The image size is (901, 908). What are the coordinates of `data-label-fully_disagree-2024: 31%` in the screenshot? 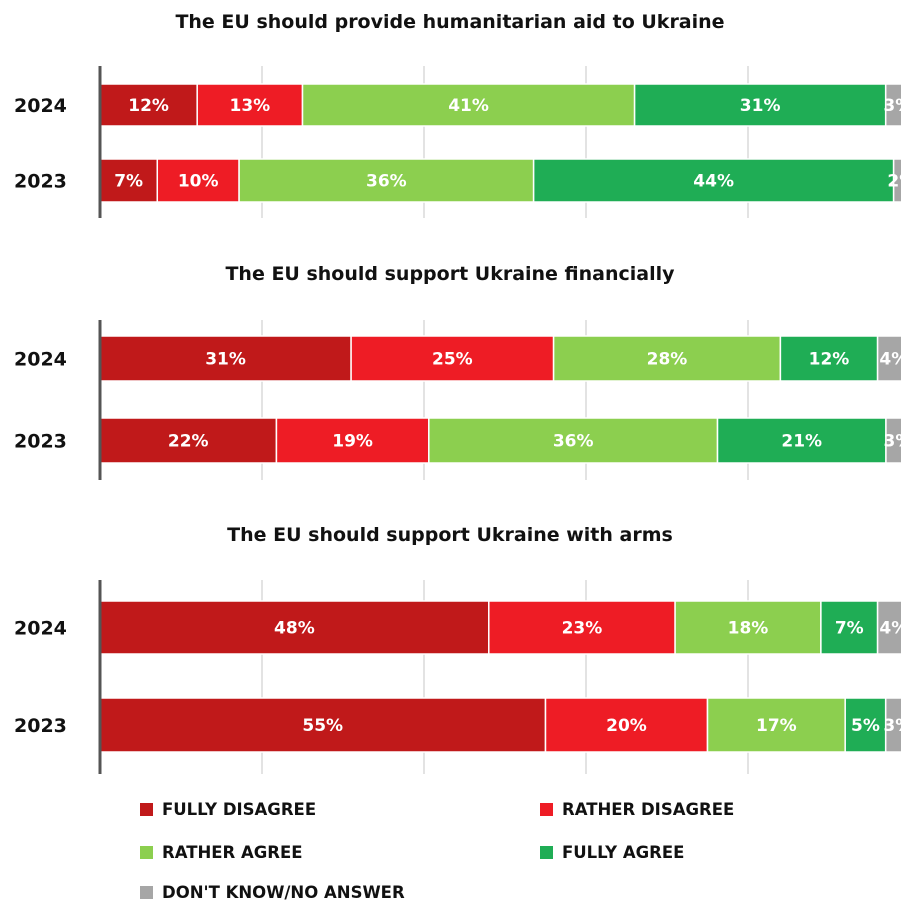 It's located at (225, 360).